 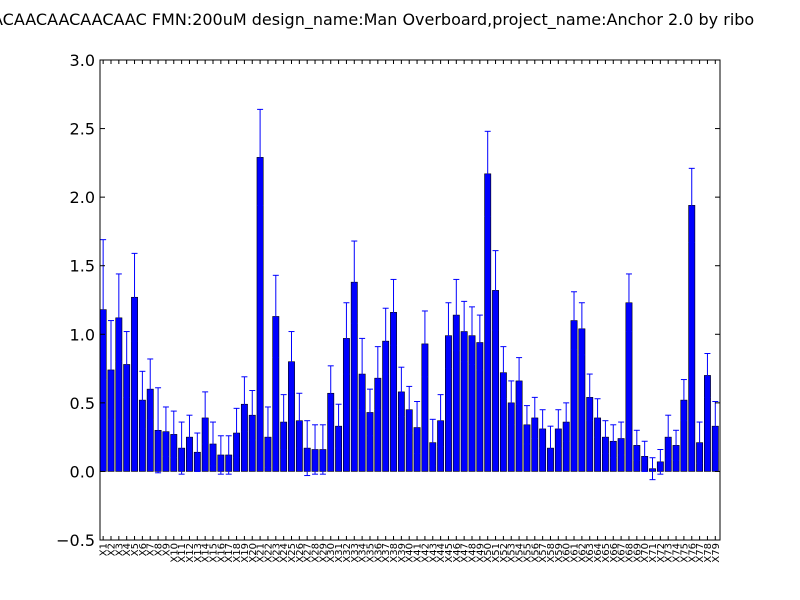 What do you see at coordinates (323, 553) in the screenshot?
I see `x-tick-label: X29` at bounding box center [323, 553].